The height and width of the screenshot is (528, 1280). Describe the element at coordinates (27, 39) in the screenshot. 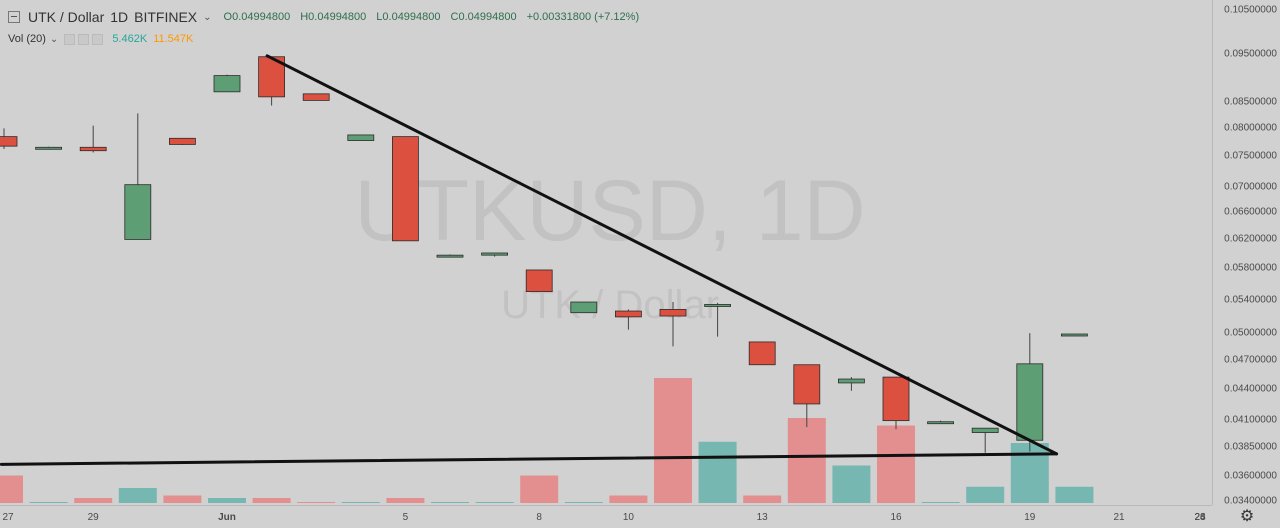

I see `volume-indicator-label: Vol (20)` at that location.